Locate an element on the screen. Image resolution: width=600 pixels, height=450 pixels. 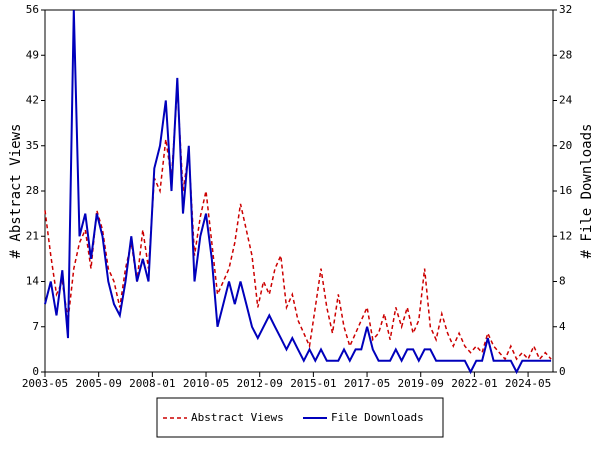
x-tick-label: 2022-01 is located at coordinates (474, 383).